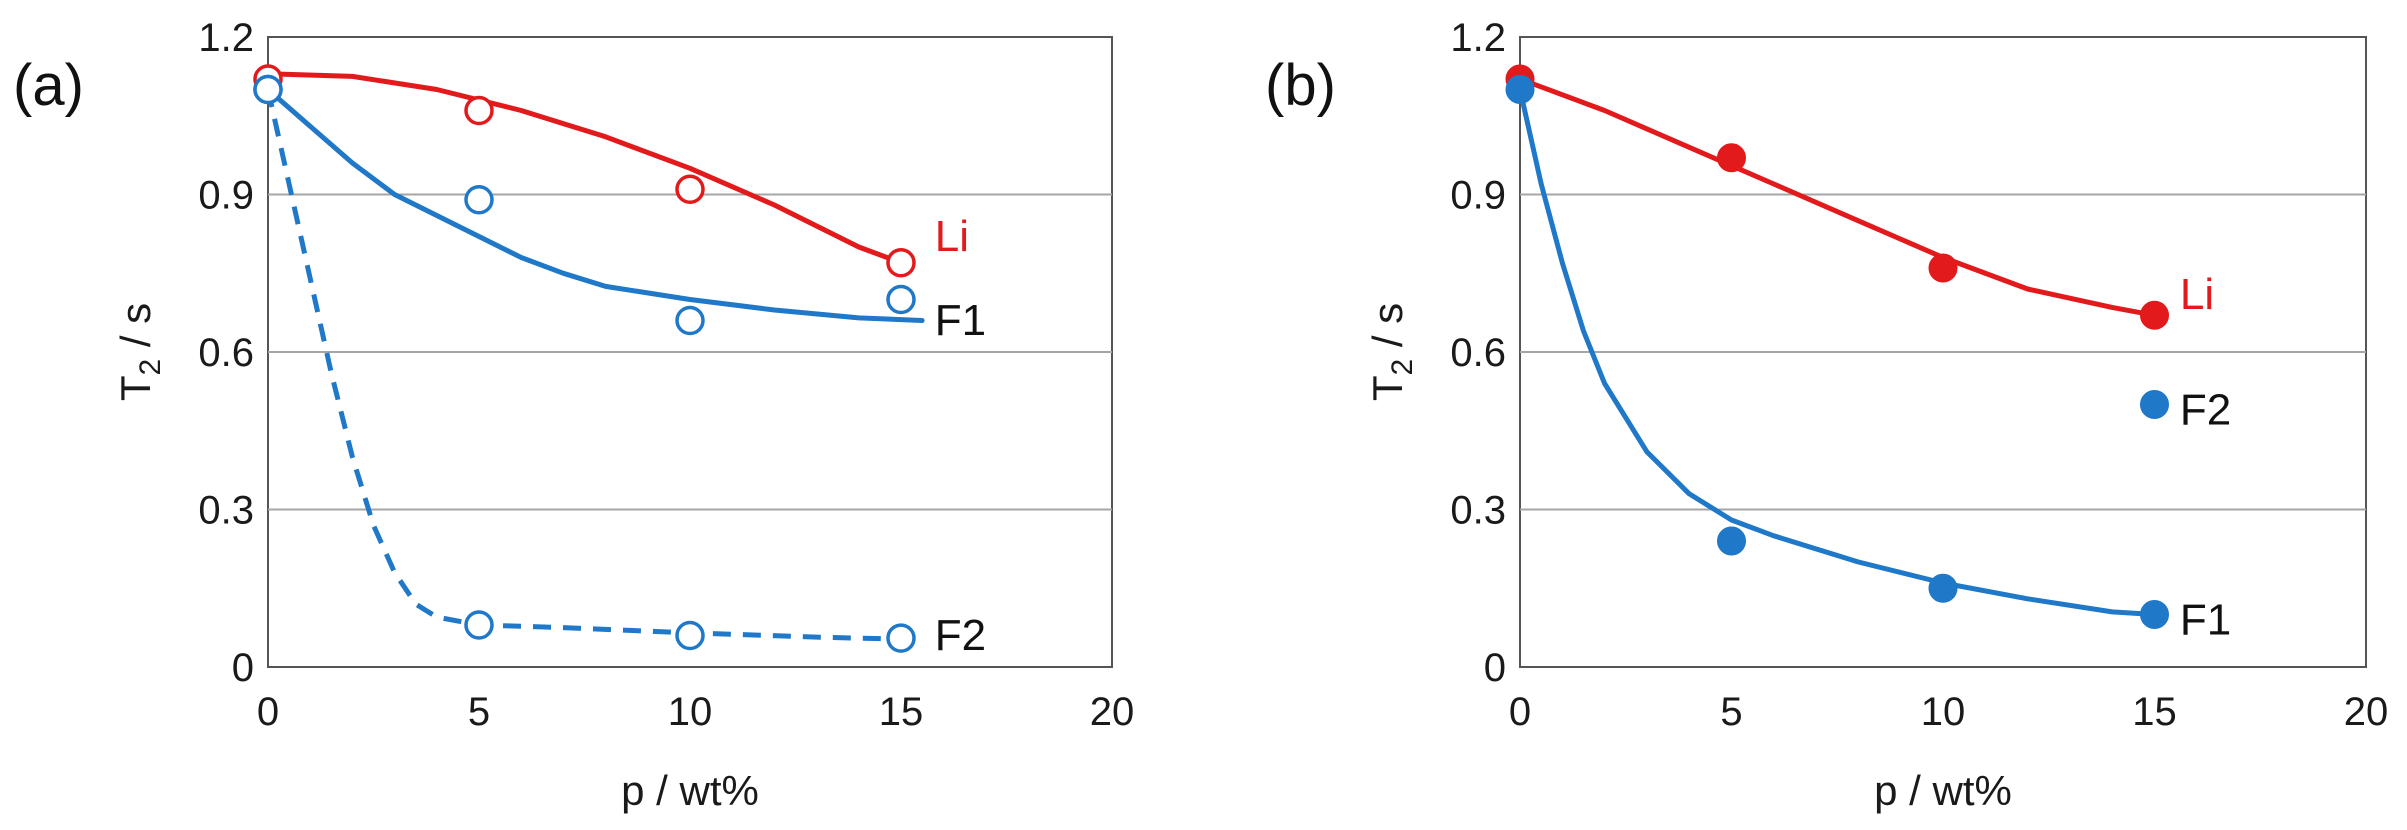  I want to click on panel-label: (b), so click(1300, 85).